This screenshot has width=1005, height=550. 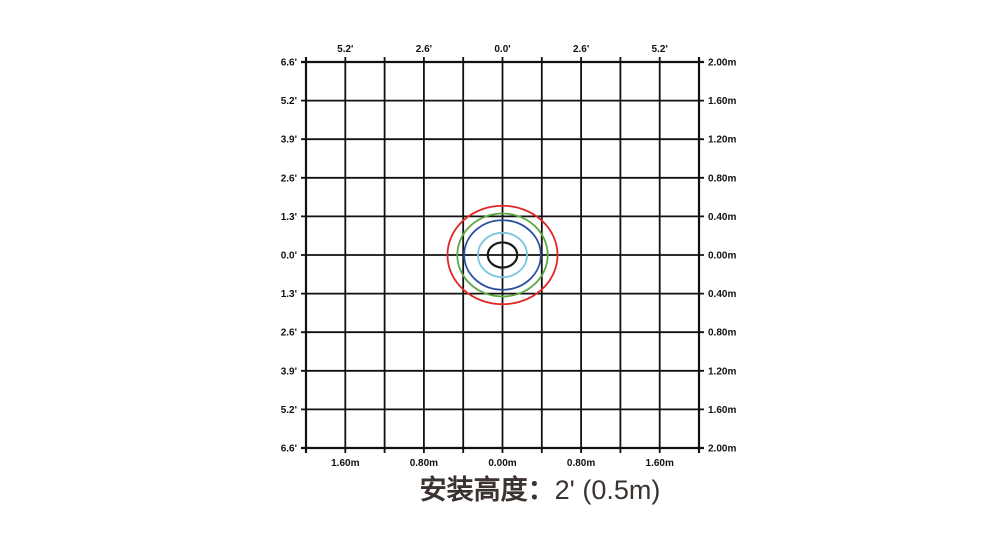 I want to click on coverage-ellipse-blue, so click(x=502, y=255).